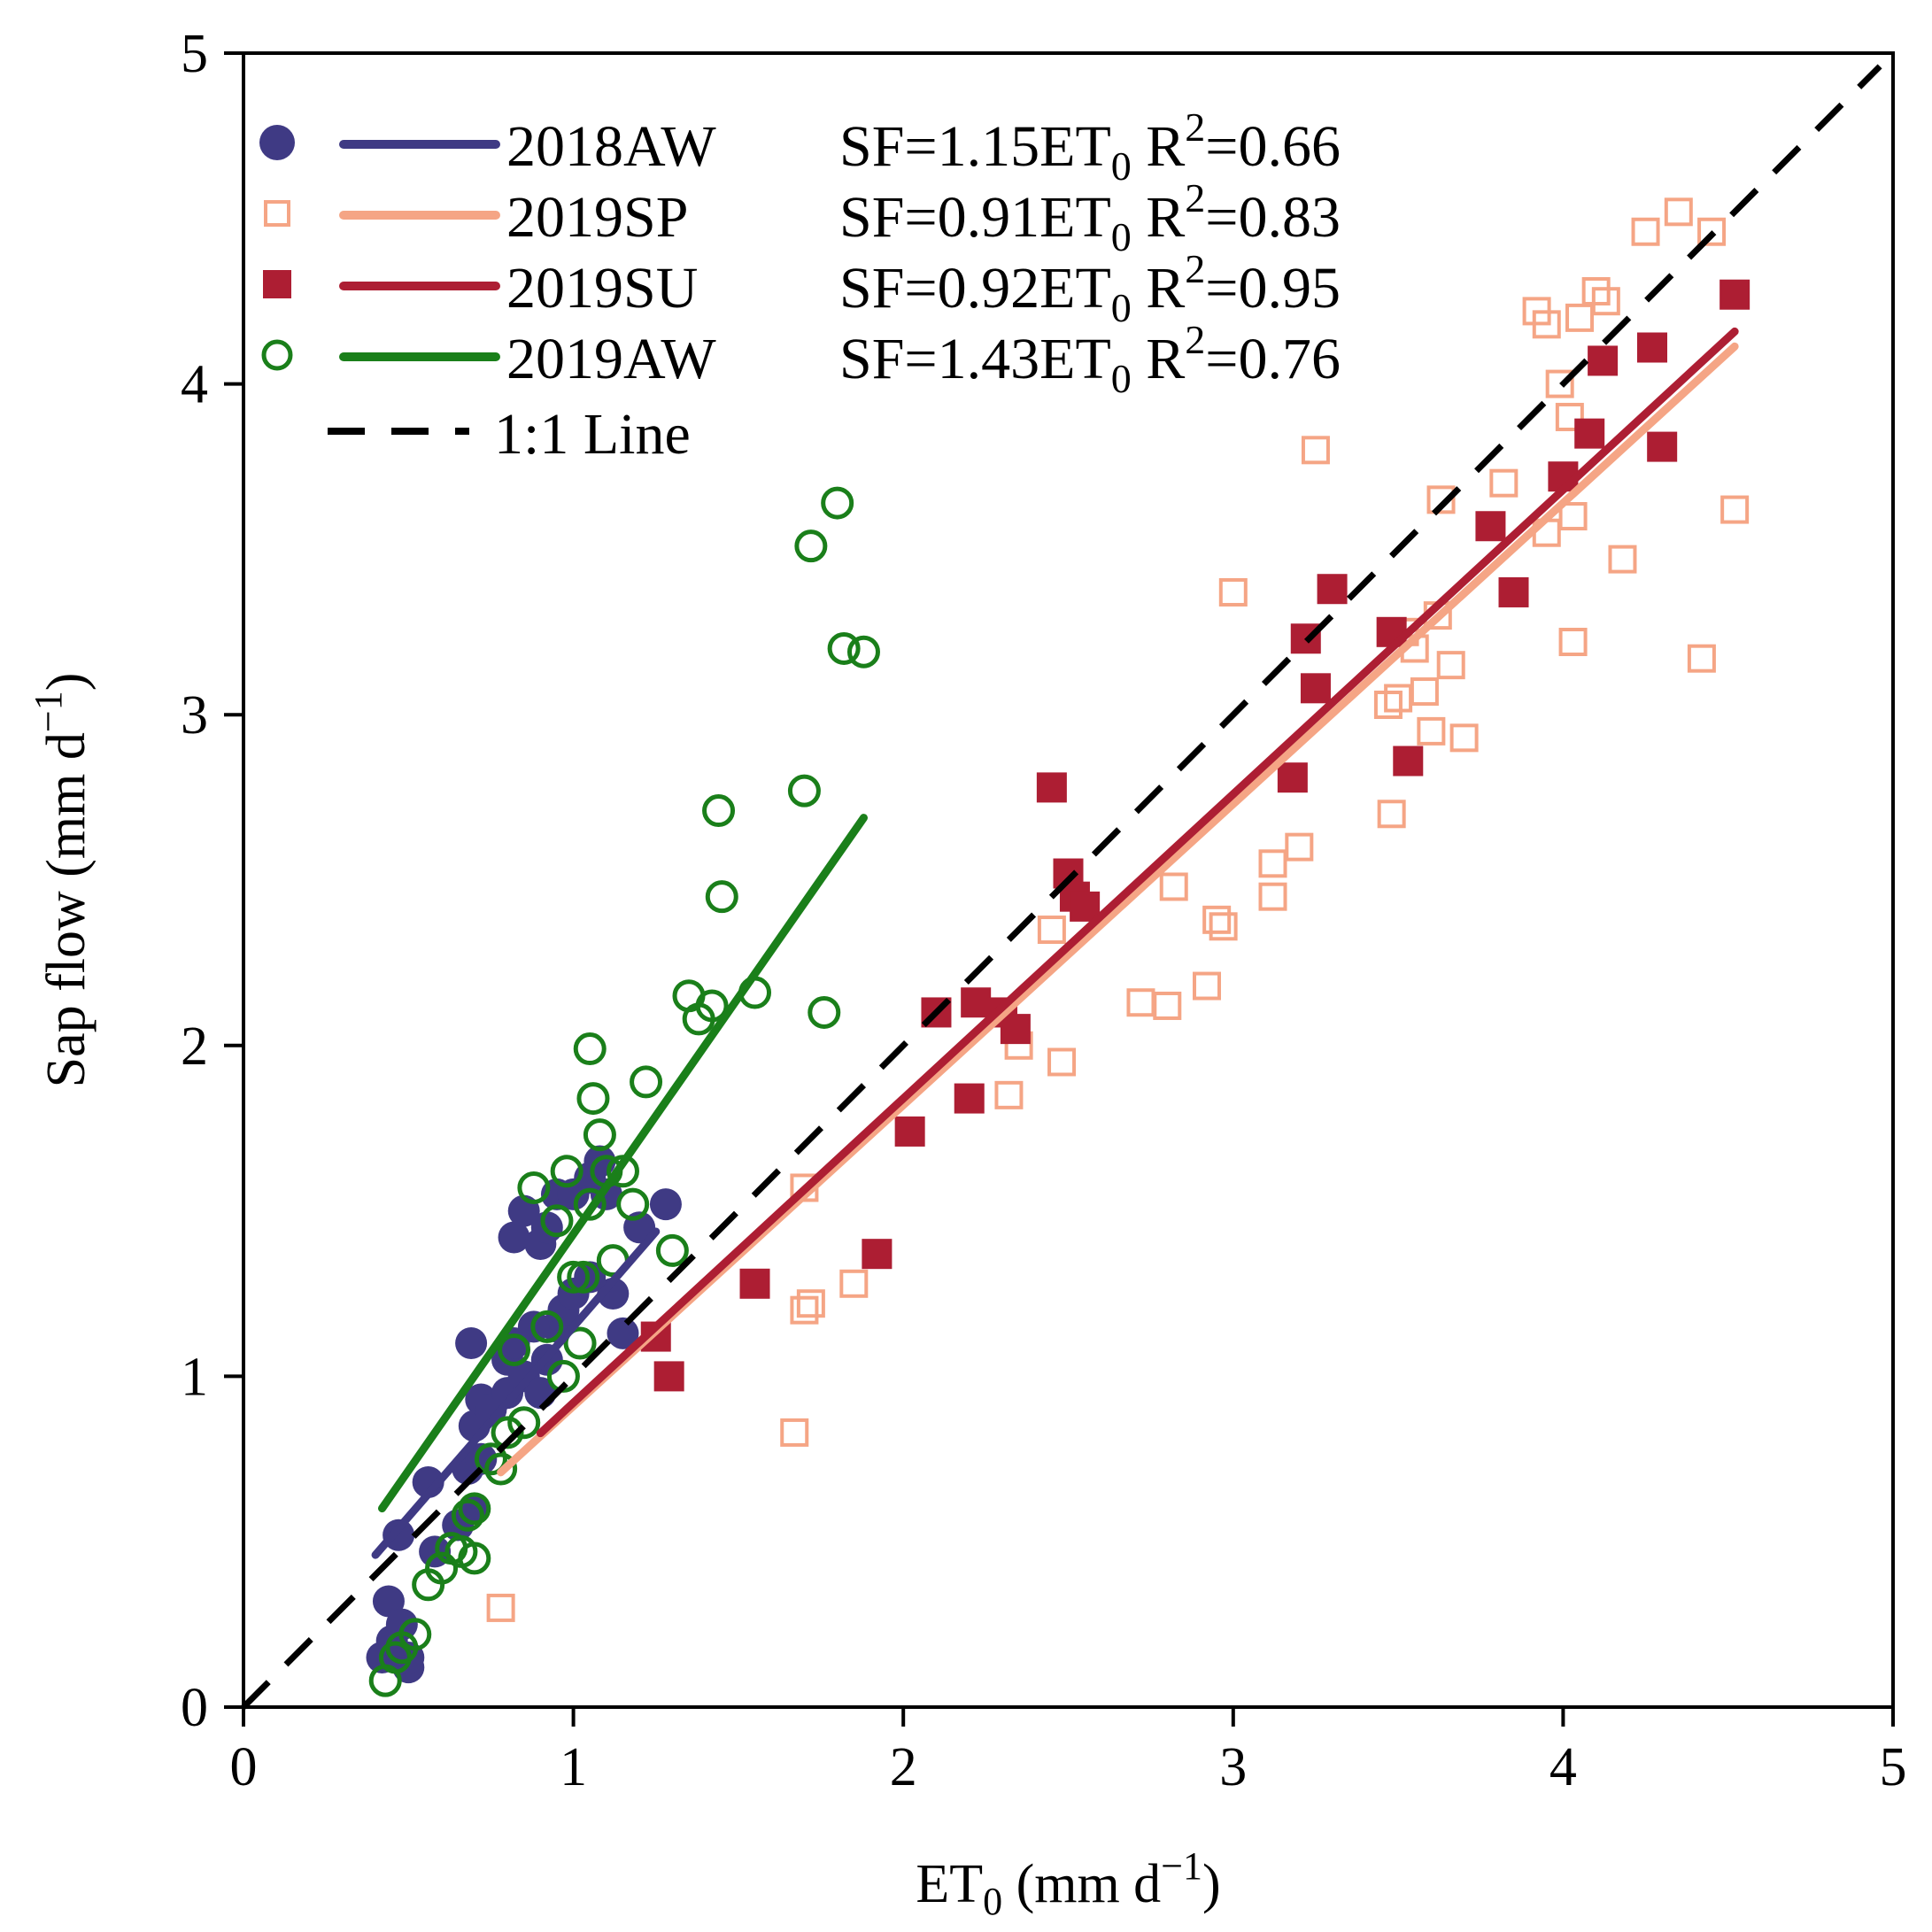 This screenshot has height=1932, width=1932. I want to click on x-tick-label: 5, so click(1893, 1767).